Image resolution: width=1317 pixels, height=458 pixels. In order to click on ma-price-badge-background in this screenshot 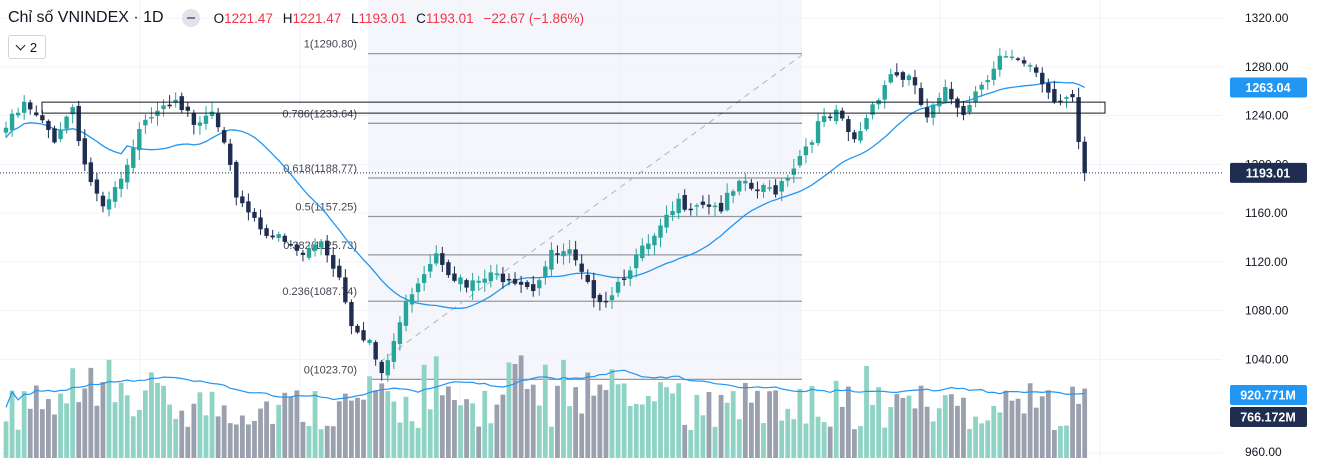, I will do `click(1268, 87)`.